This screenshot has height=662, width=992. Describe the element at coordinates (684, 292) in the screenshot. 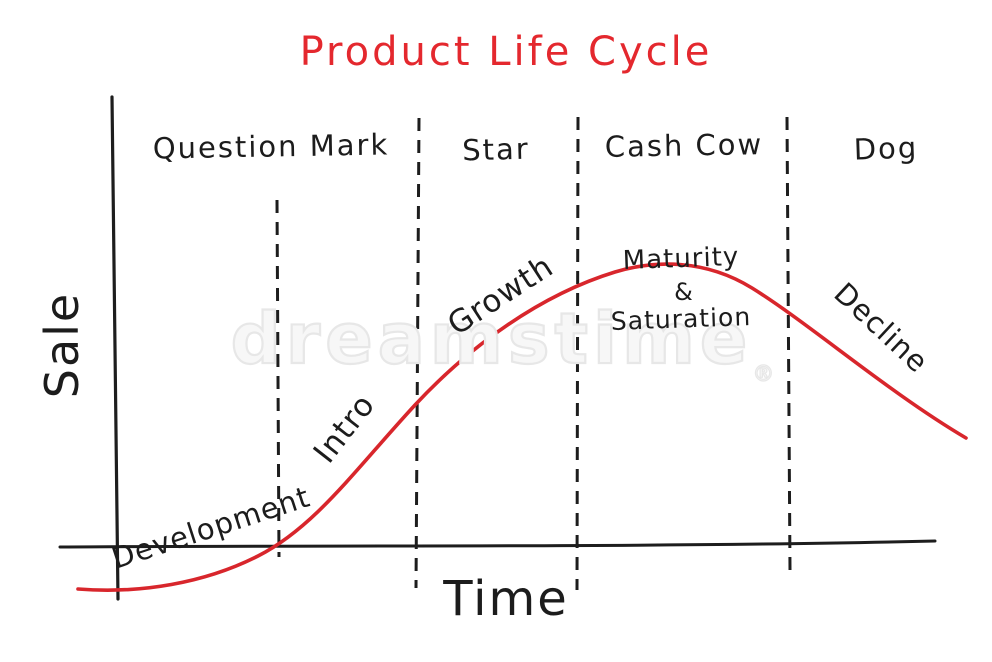

I see `phase-label-ampersand: &` at that location.